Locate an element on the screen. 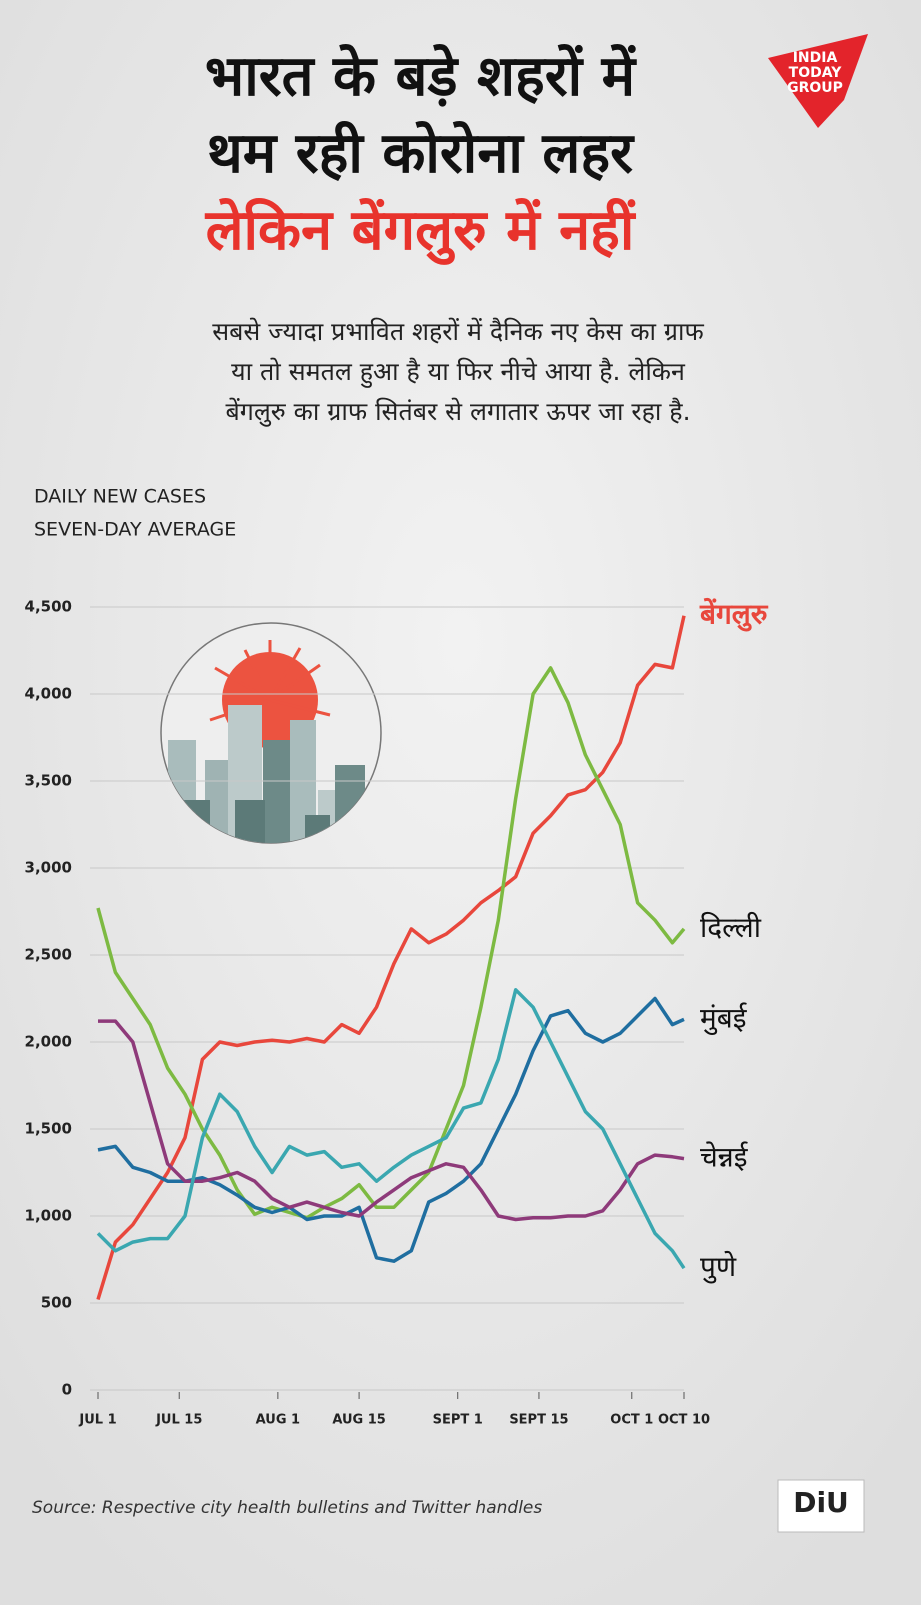 The width and height of the screenshot is (921, 1605). y-tick-label: 500 is located at coordinates (56, 1303).